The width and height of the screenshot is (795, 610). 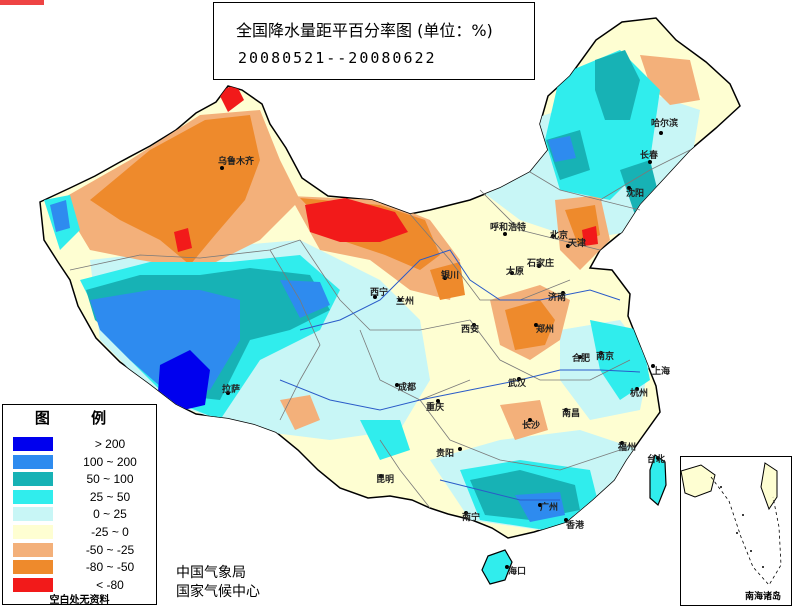 I want to click on credits: 中国气象局 国家气候中心, so click(x=218, y=583).